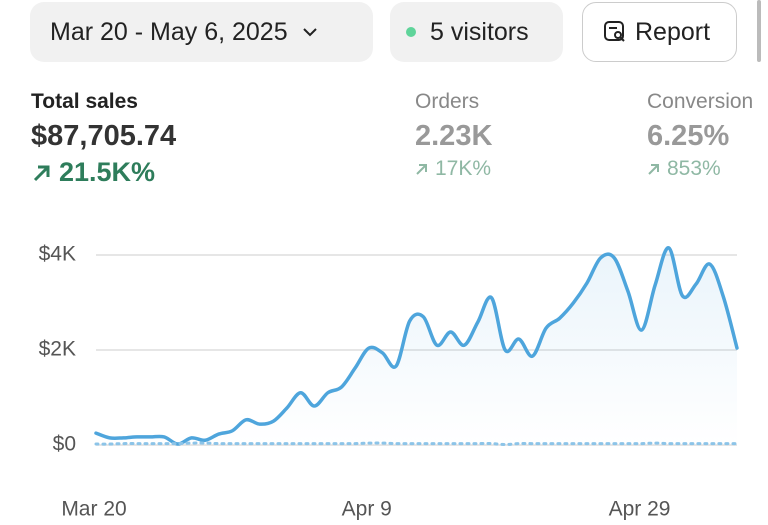 Image resolution: width=768 pixels, height=525 pixels. I want to click on report-button: Report, so click(659, 32).